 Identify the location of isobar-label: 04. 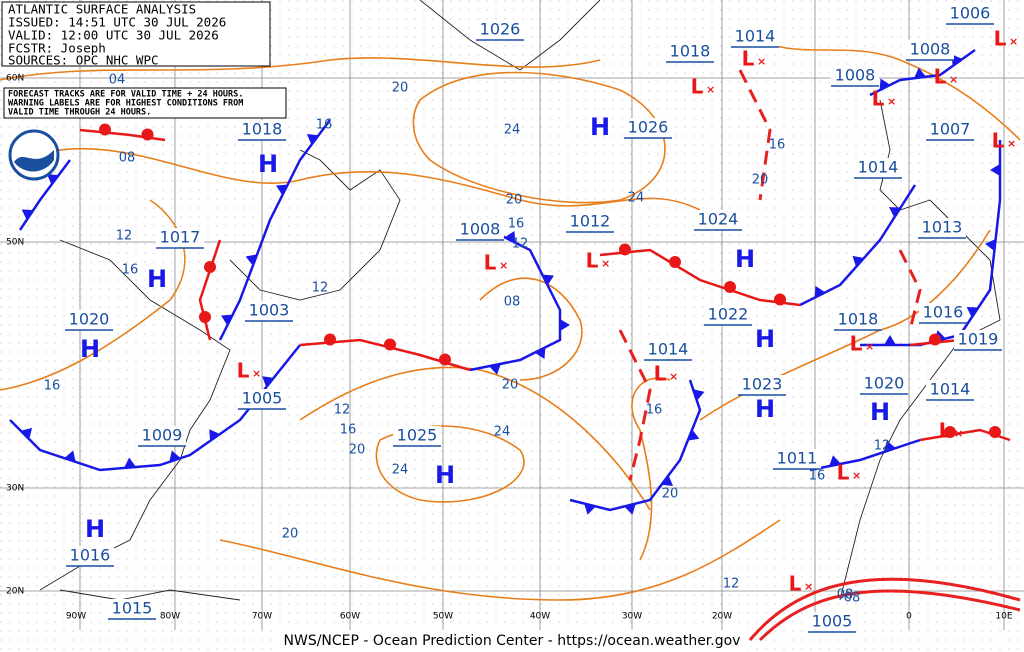
(117, 80).